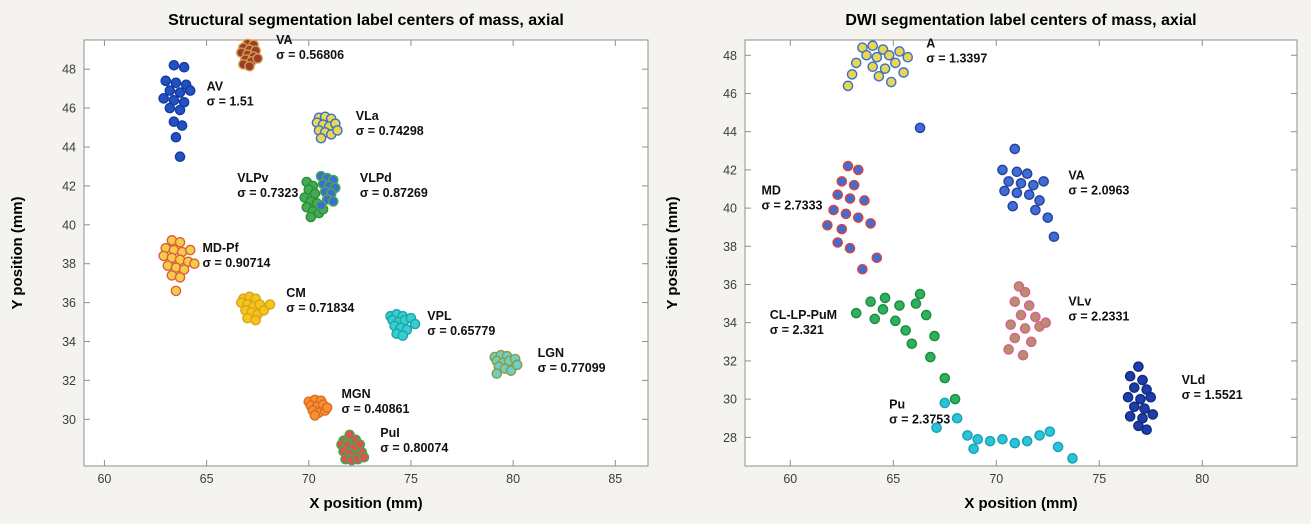 This screenshot has height=524, width=1311. Describe the element at coordinates (206, 111) in the screenshot. I see `cluster-av: AV σ = 1.51` at that location.